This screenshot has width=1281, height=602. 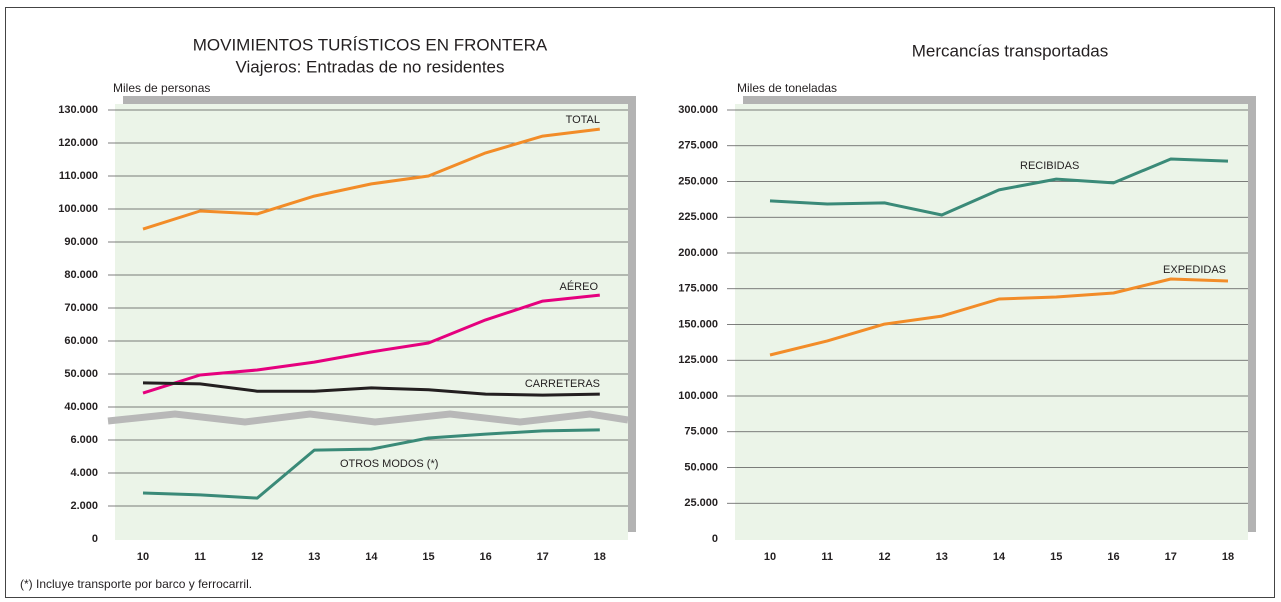 What do you see at coordinates (369, 66) in the screenshot?
I see `chart-subtitle: Viajeros: Entradas de no residentes` at bounding box center [369, 66].